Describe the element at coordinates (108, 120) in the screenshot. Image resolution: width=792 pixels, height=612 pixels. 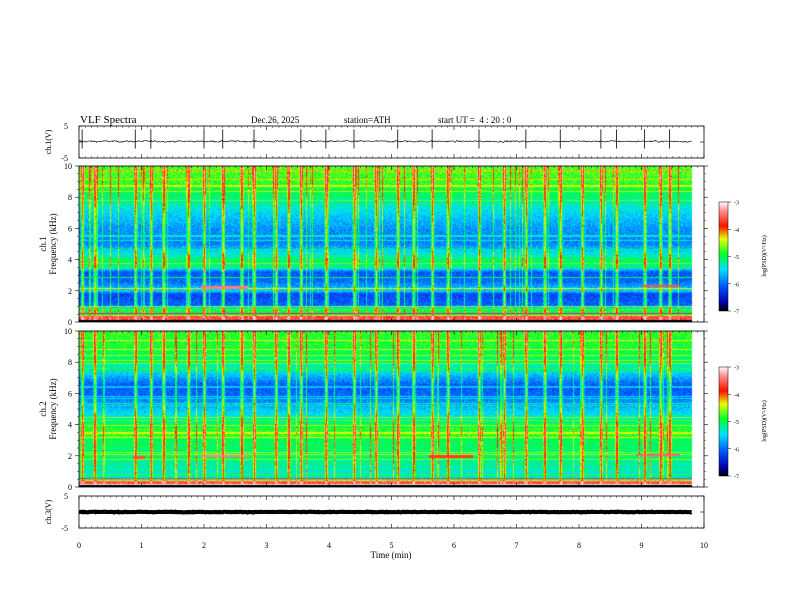
I see `figure-title: VLF Spectra` at that location.